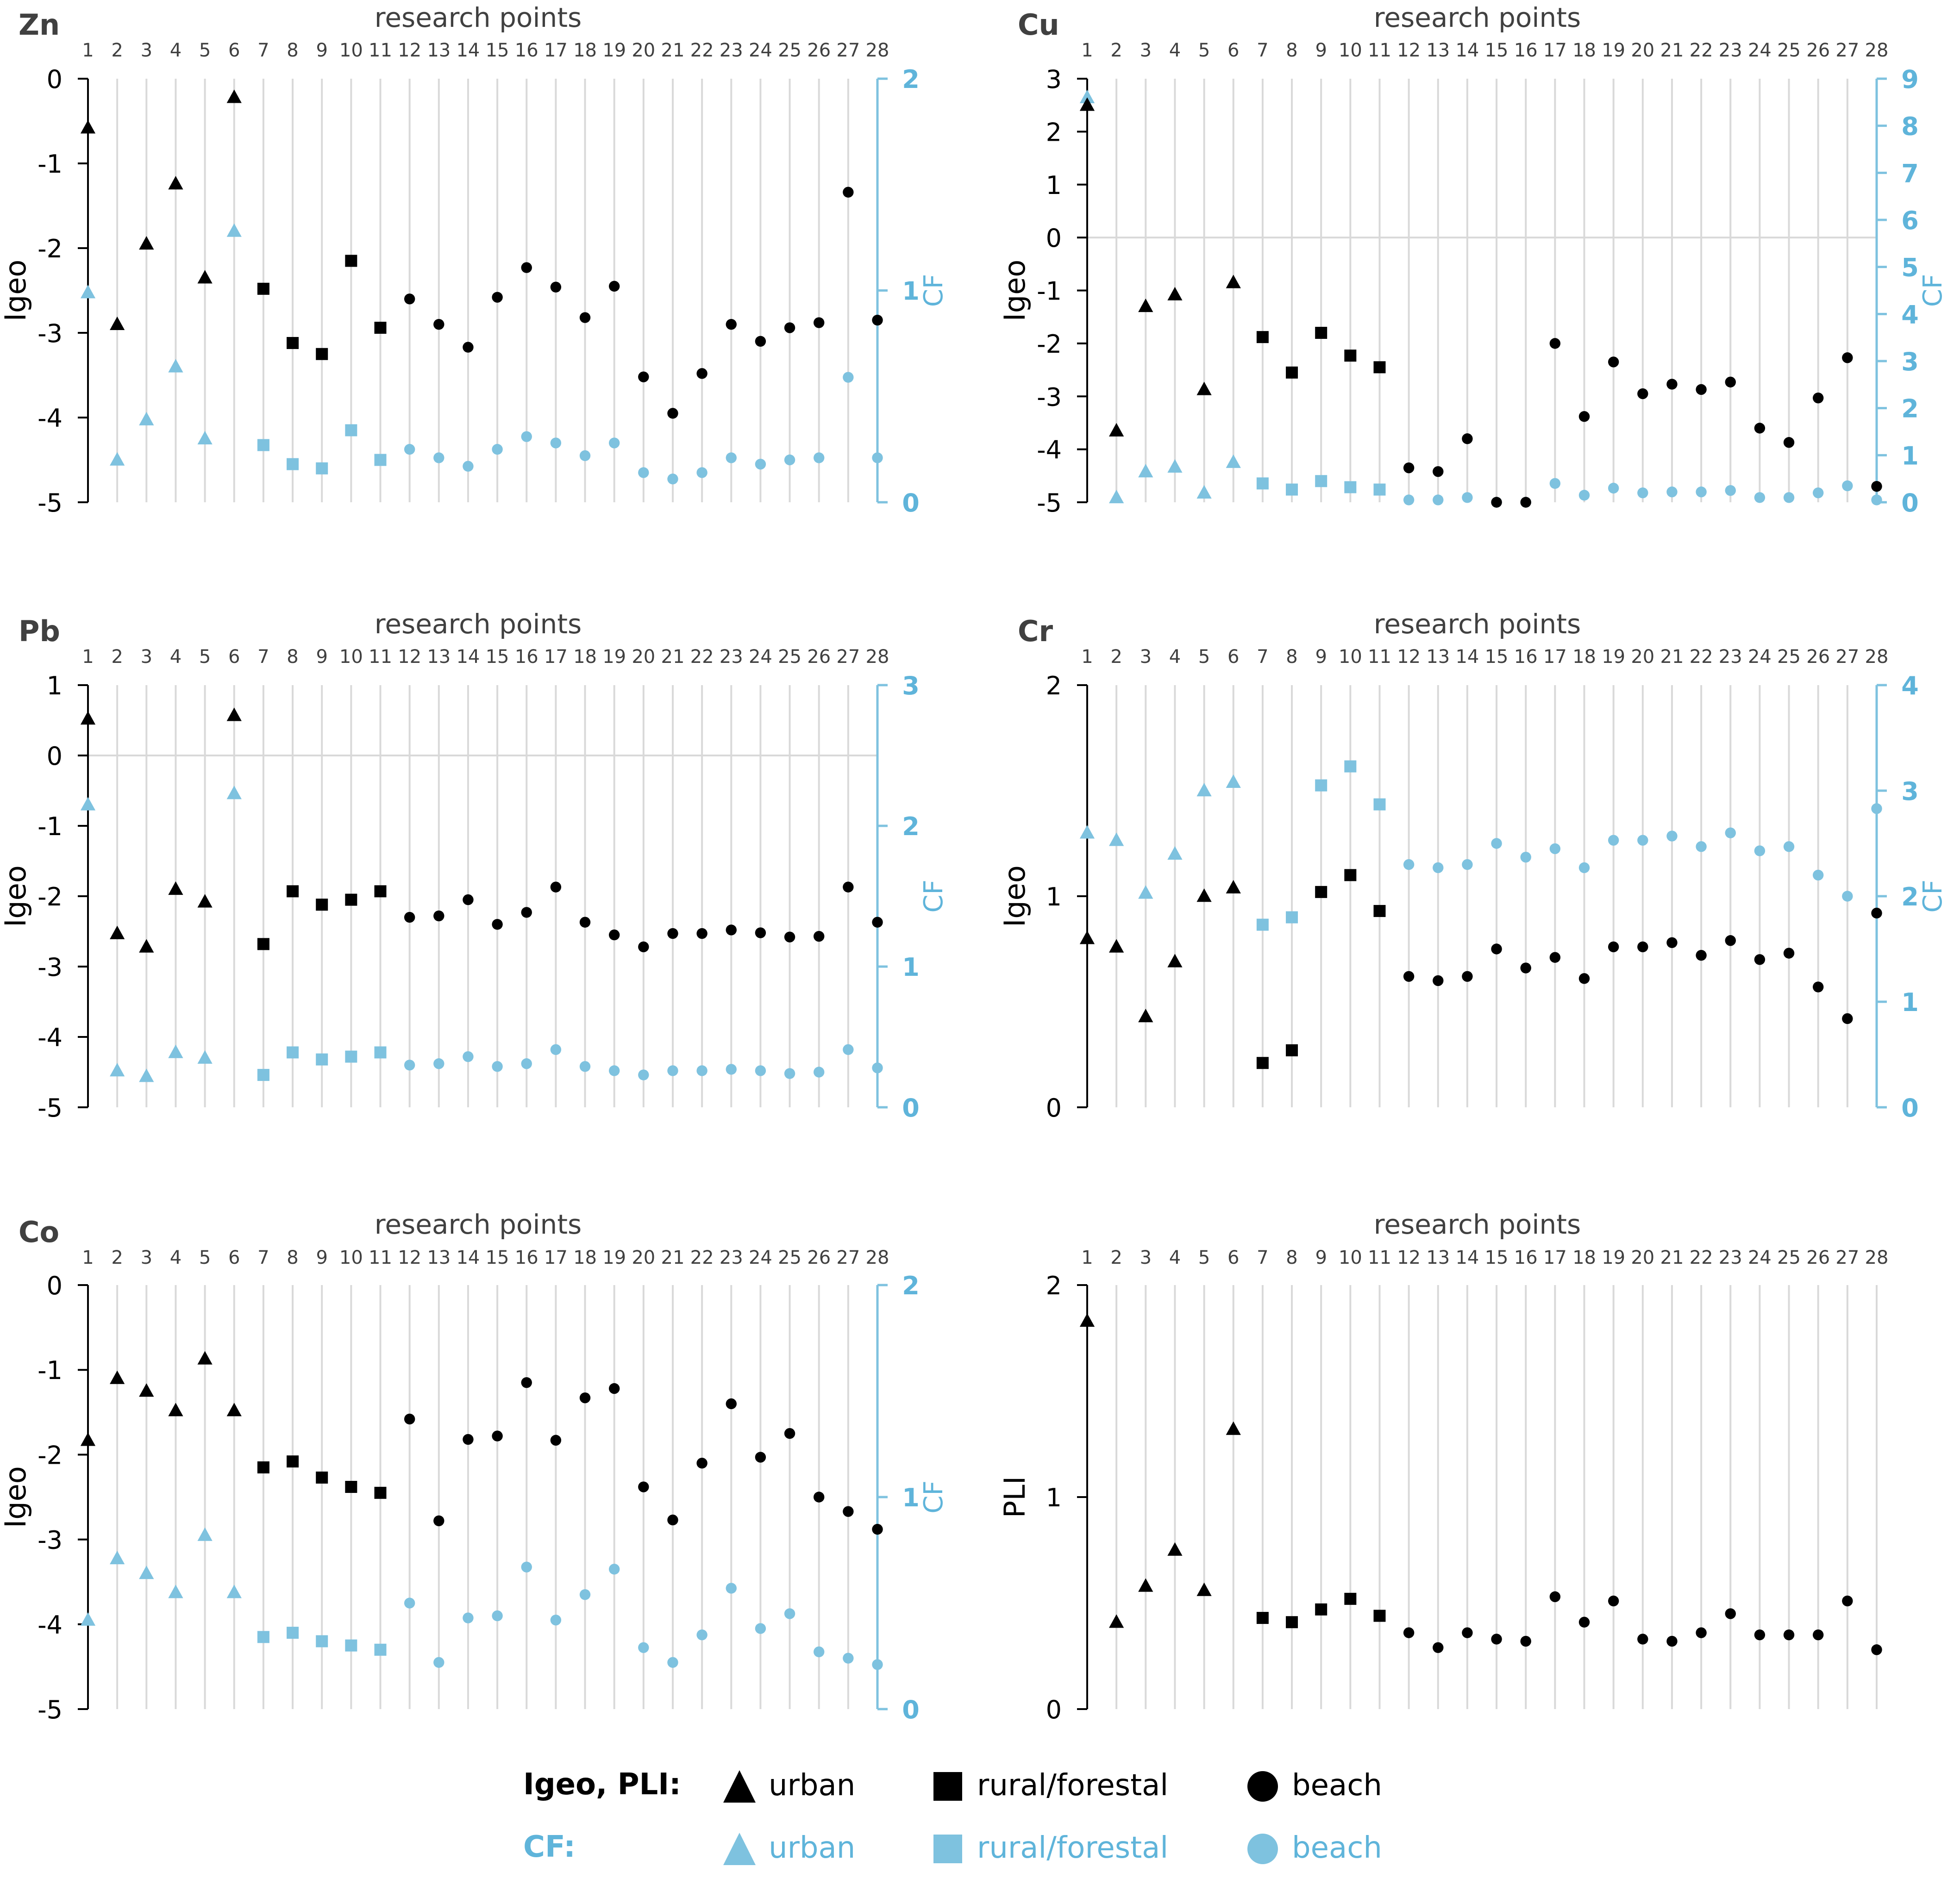  What do you see at coordinates (1054, 132) in the screenshot?
I see `cu-y-tick-label: 2` at bounding box center [1054, 132].